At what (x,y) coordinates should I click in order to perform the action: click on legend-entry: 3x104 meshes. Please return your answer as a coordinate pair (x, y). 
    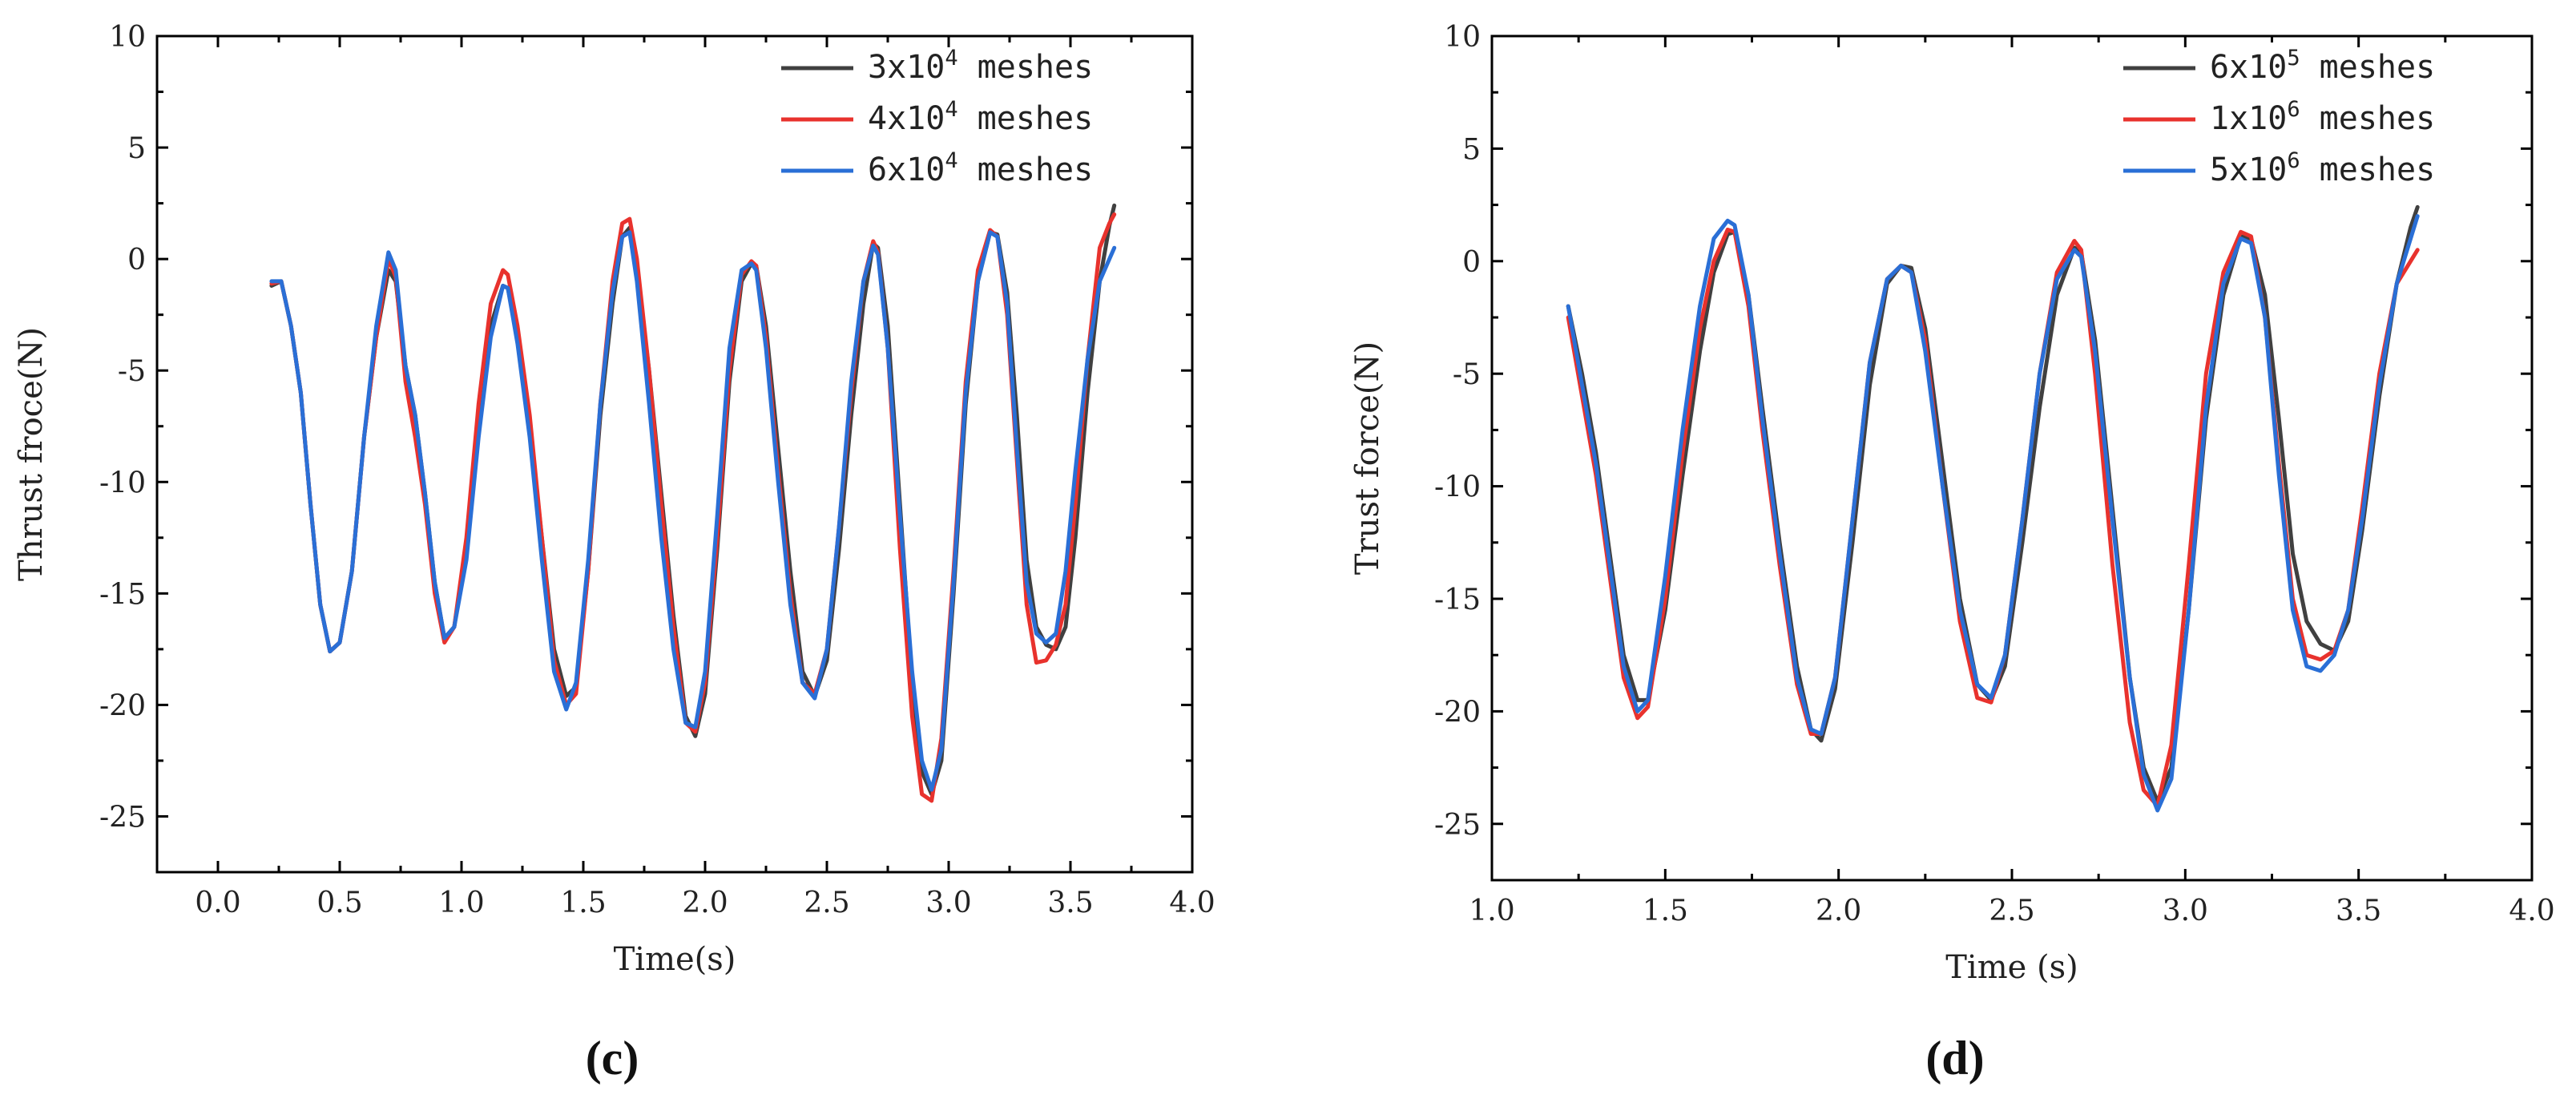
    Looking at the image, I should click on (980, 66).